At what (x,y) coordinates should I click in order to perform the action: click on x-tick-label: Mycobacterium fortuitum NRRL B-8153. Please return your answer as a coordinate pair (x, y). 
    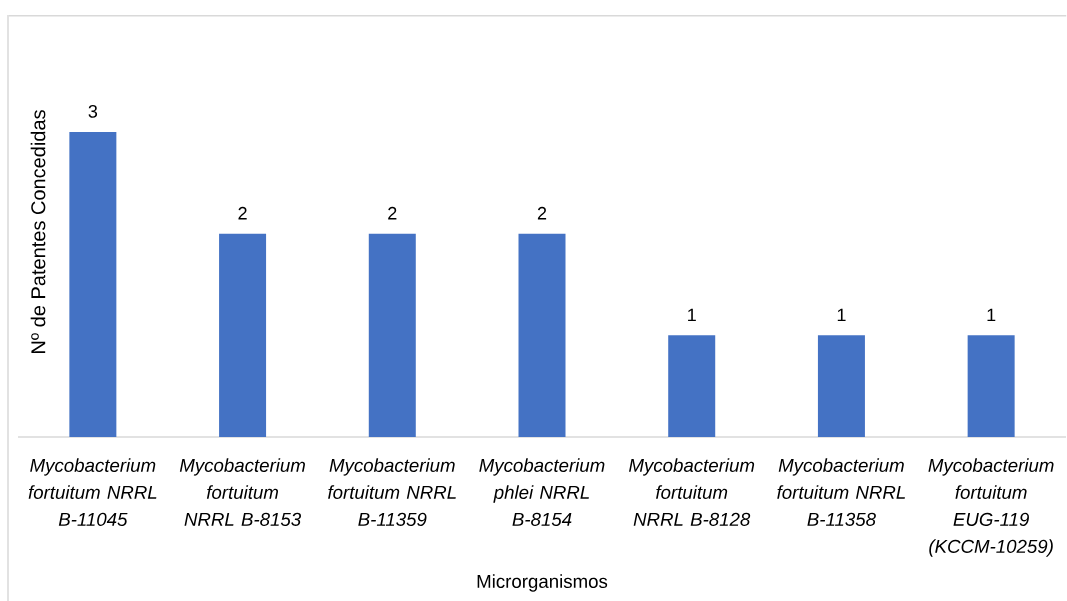
    Looking at the image, I should click on (242, 492).